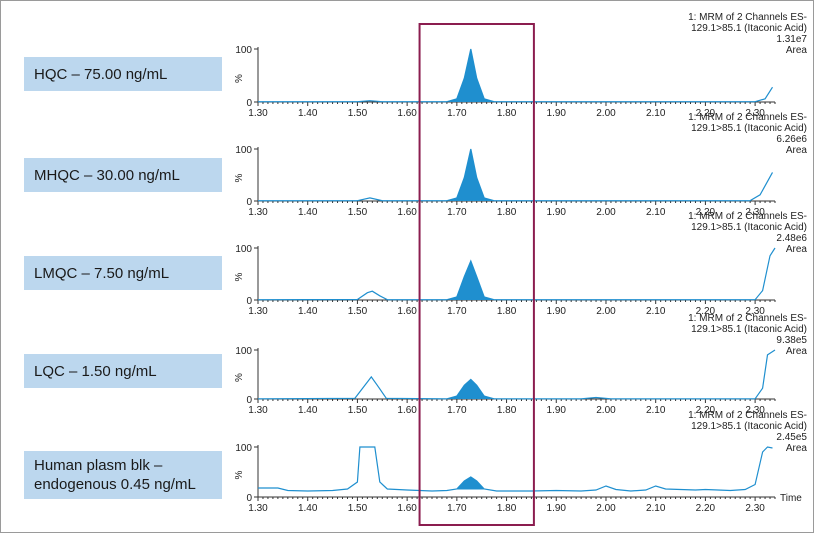 The width and height of the screenshot is (816, 535). What do you see at coordinates (516, 274) in the screenshot?
I see `chromatogram-trace-lmqc` at bounding box center [516, 274].